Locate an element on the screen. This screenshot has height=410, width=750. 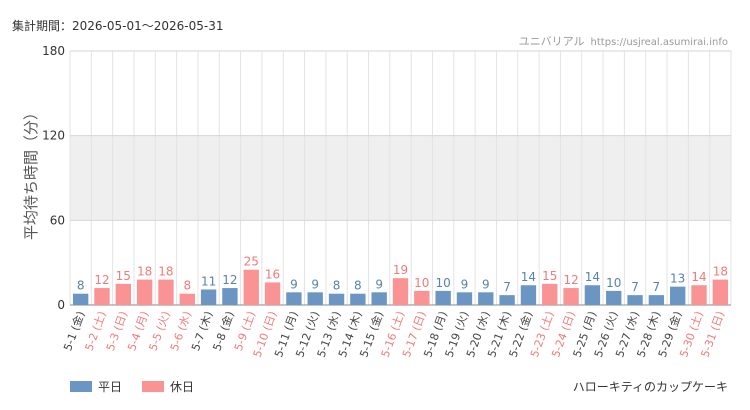
bar-value-label: 13 is located at coordinates (677, 279).